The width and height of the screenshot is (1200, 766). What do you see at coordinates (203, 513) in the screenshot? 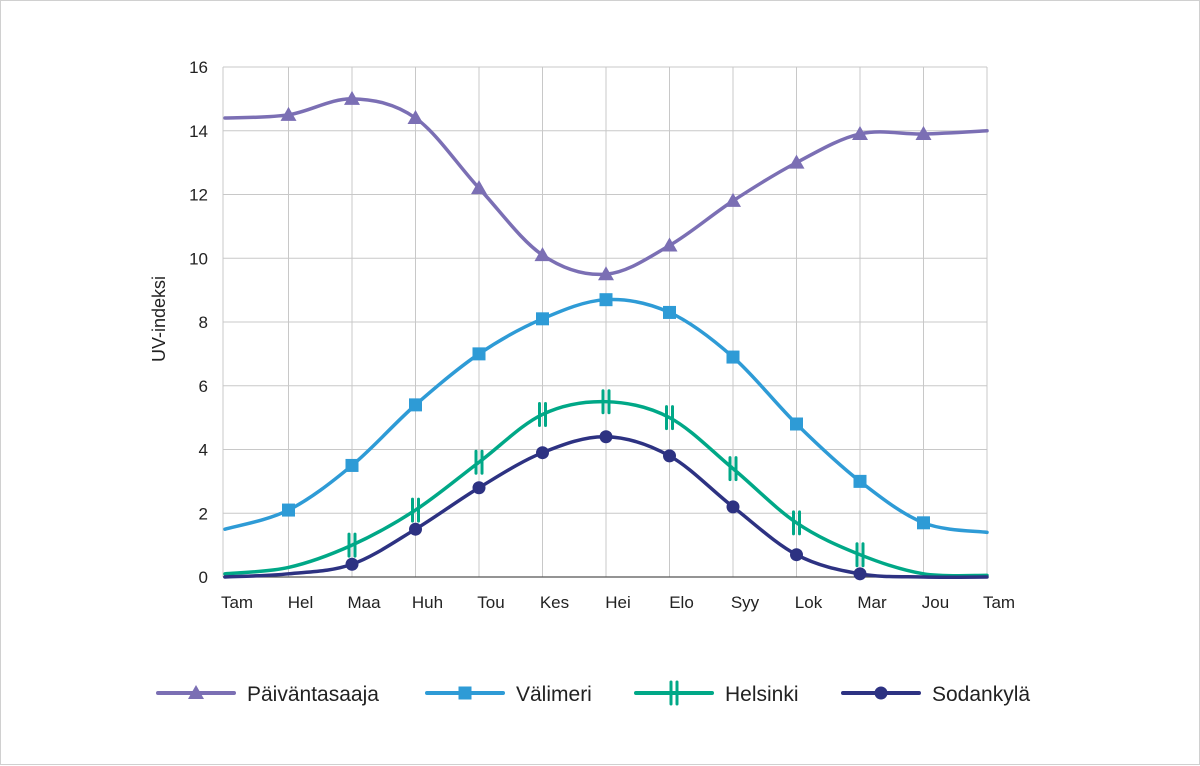
I see `y-tick-label: 2` at bounding box center [203, 513].